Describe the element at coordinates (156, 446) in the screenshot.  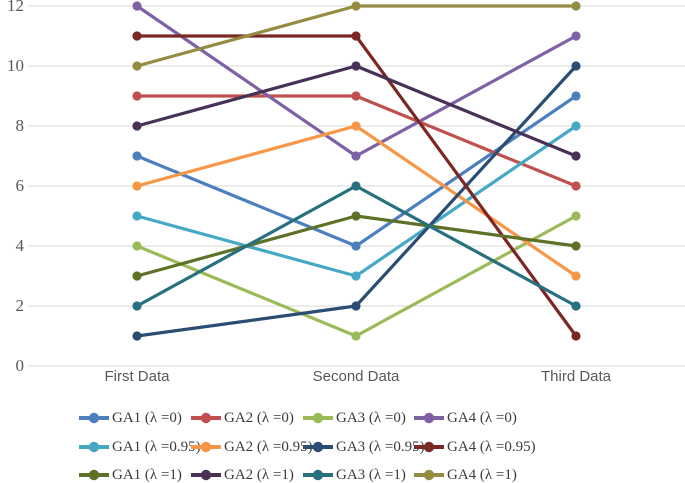
I see `legend-label: GA1 (λ =0.95)` at that location.